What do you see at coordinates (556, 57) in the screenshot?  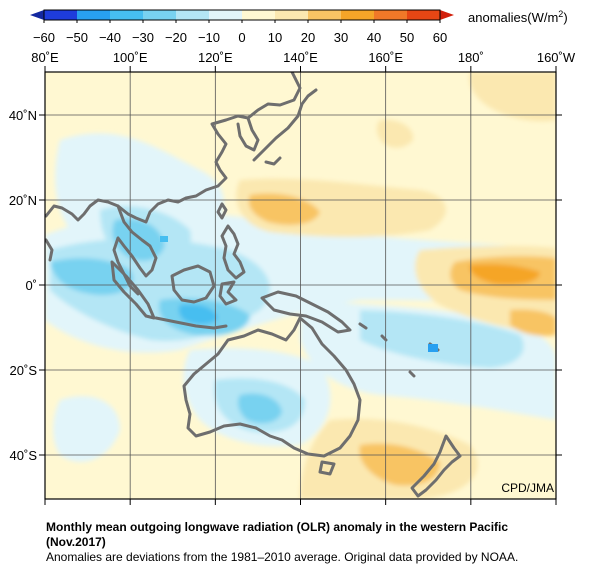 I see `longitude-label: 160˚W` at bounding box center [556, 57].